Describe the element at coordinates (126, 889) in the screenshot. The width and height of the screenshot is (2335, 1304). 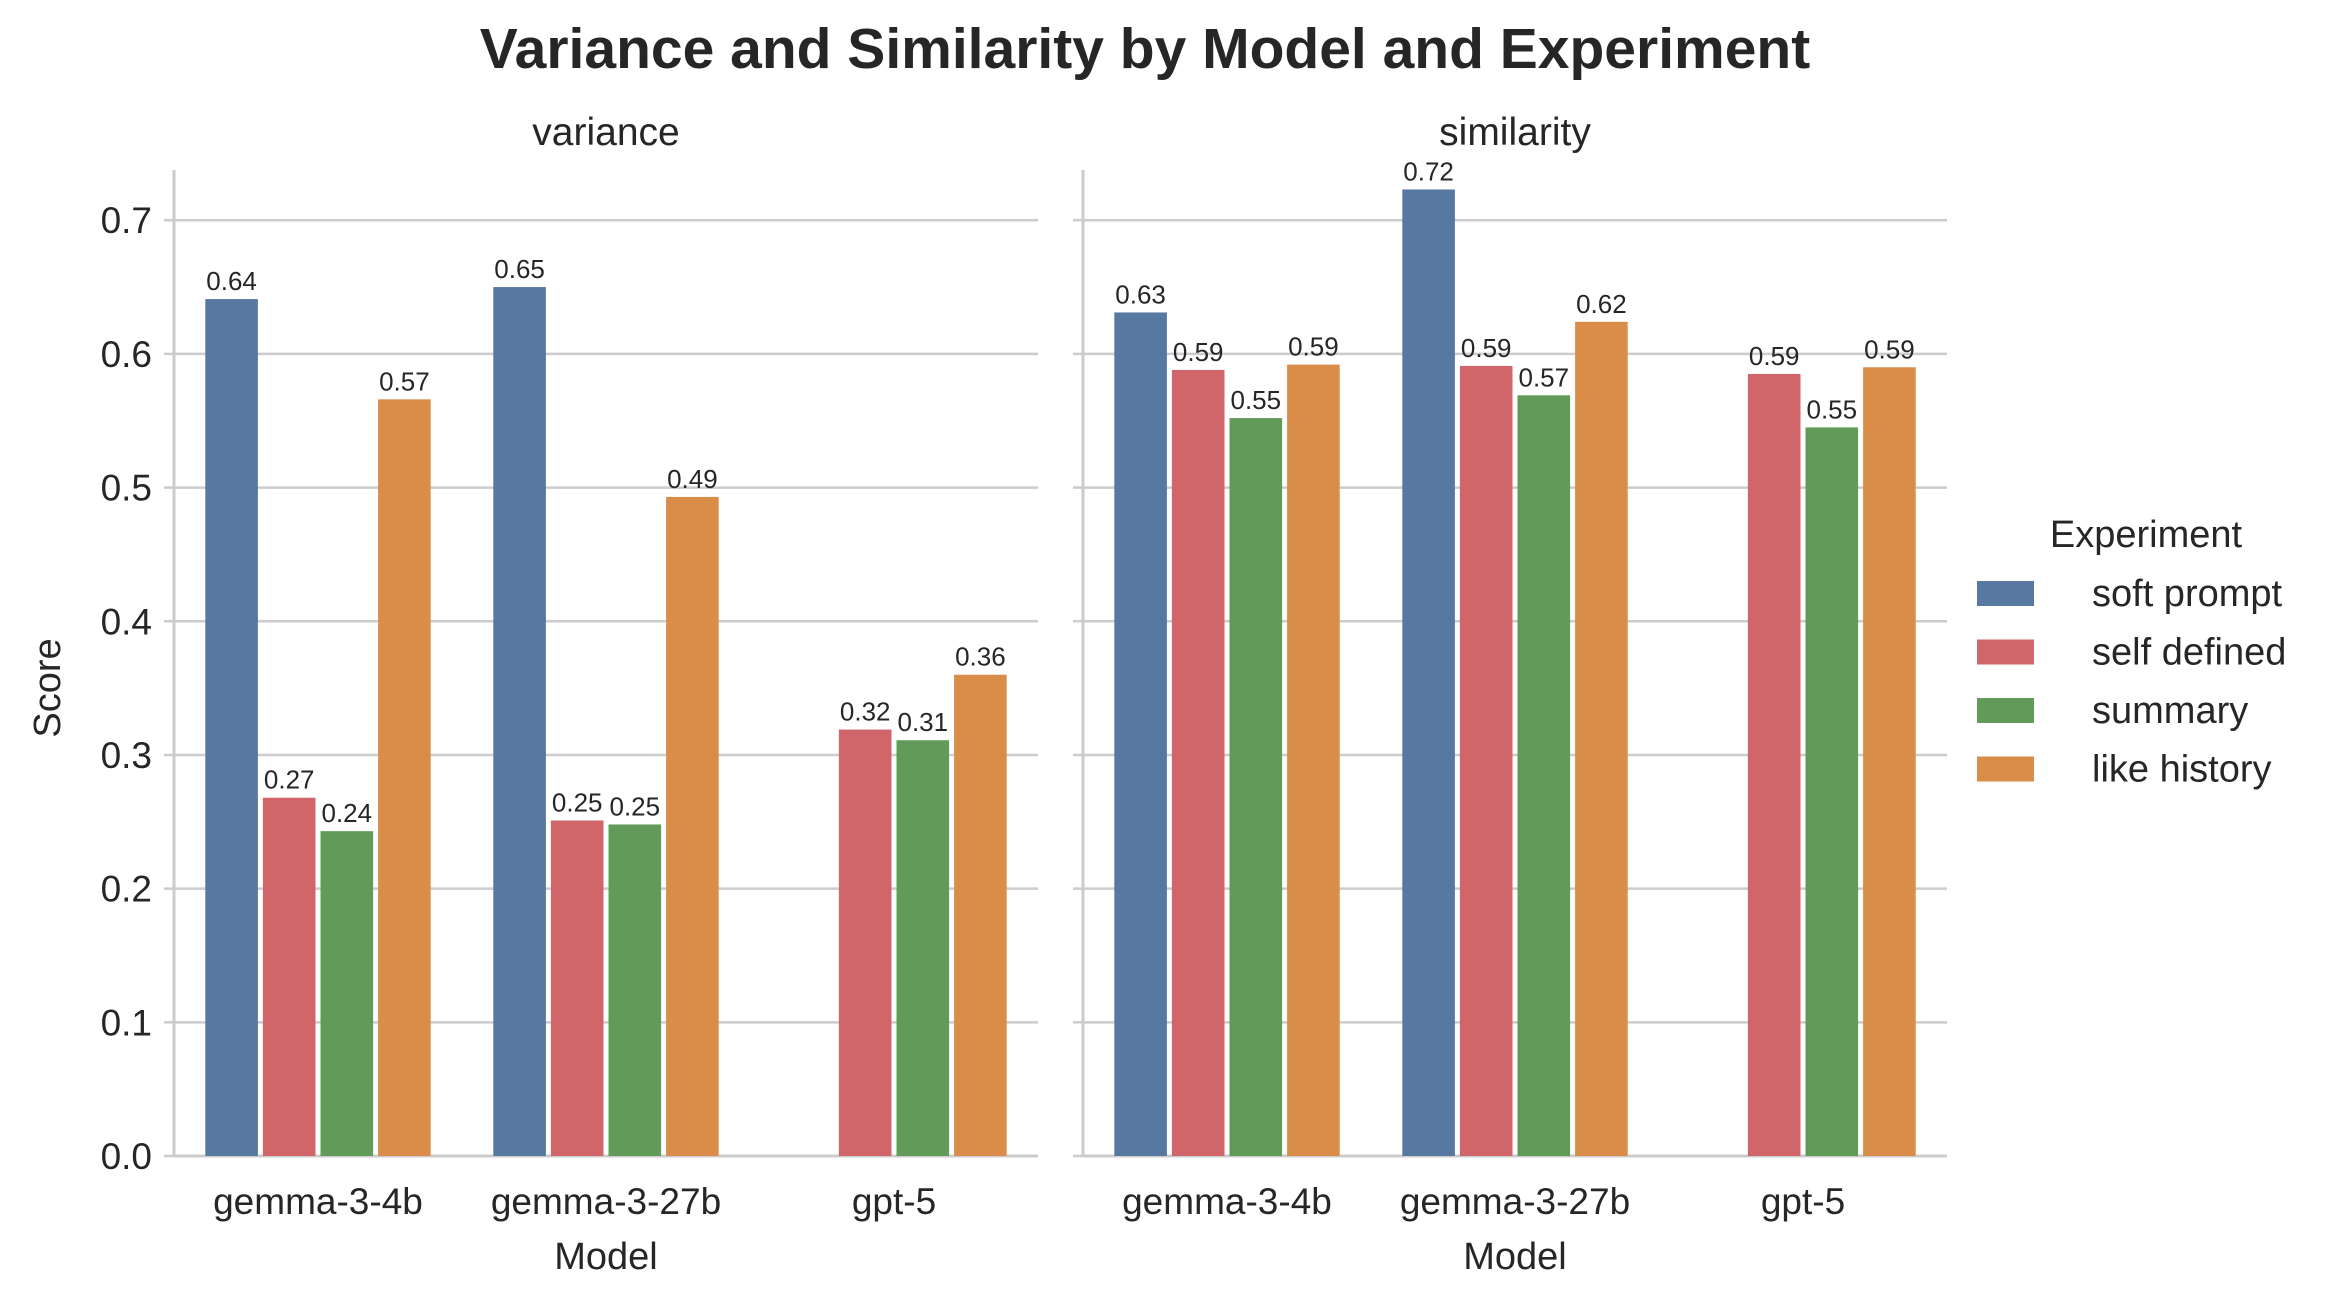
I see `y-tick-label: 0.2` at that location.